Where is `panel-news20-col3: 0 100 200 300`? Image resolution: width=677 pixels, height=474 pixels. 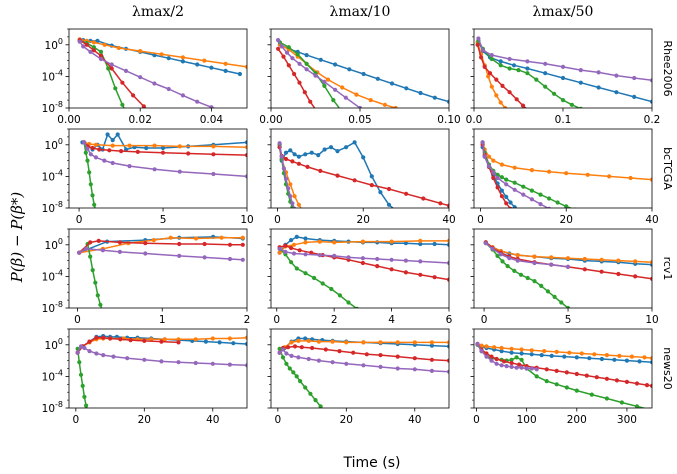
panel-news20-col3: 0 100 200 300 is located at coordinates (561, 377).